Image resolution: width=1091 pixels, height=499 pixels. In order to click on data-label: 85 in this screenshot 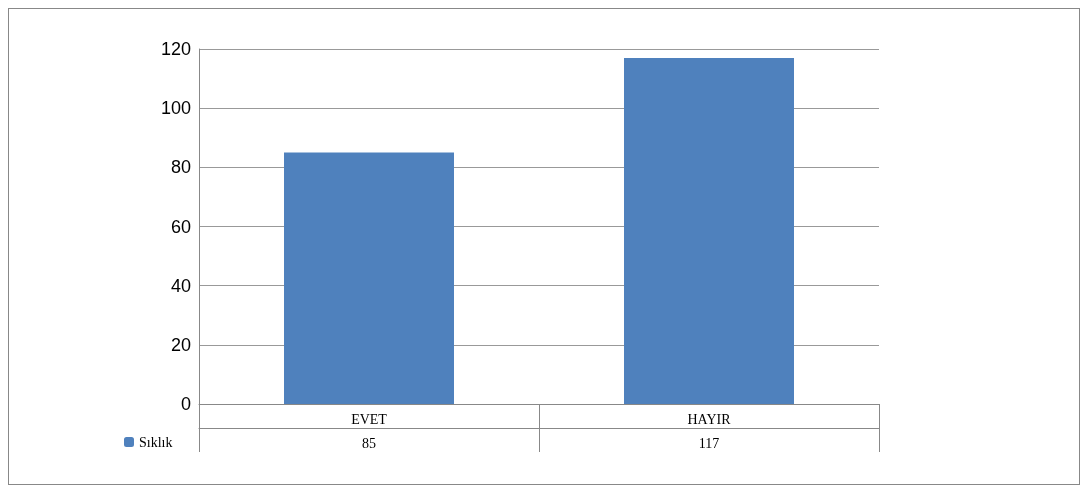, I will do `click(369, 443)`.